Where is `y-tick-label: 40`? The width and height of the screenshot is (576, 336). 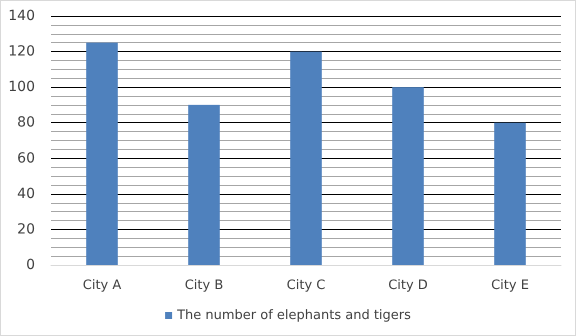 y-tick-label: 40 is located at coordinates (26, 194).